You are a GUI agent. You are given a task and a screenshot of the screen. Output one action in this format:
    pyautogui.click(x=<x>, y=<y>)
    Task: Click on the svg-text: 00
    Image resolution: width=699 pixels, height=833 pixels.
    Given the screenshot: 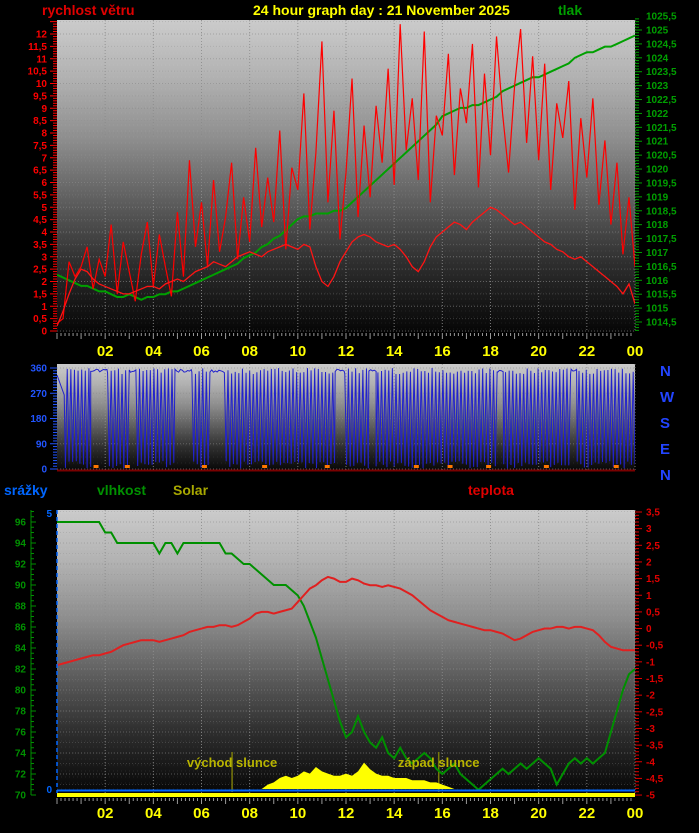 What is the action you would take?
    pyautogui.click(x=635, y=351)
    